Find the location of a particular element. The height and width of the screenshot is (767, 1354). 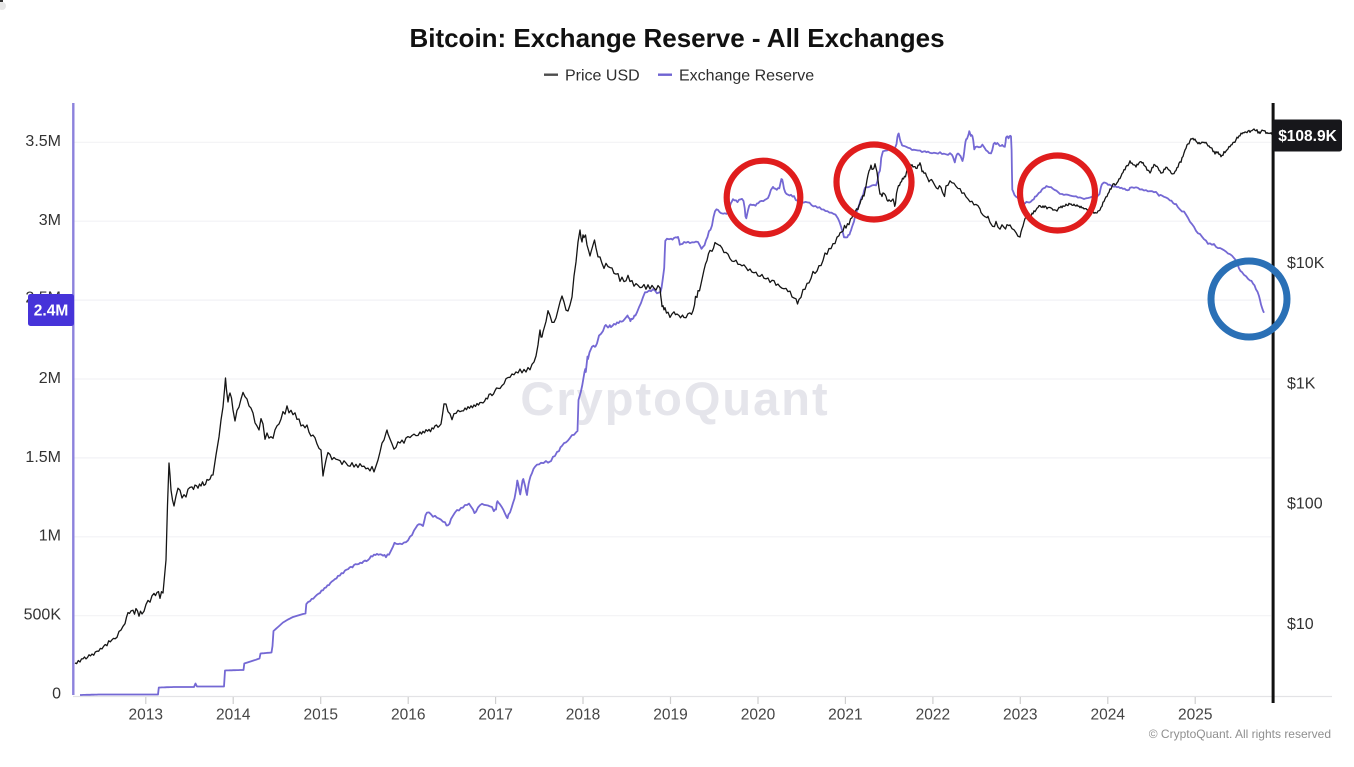

svg-text: 500K is located at coordinates (43, 615).